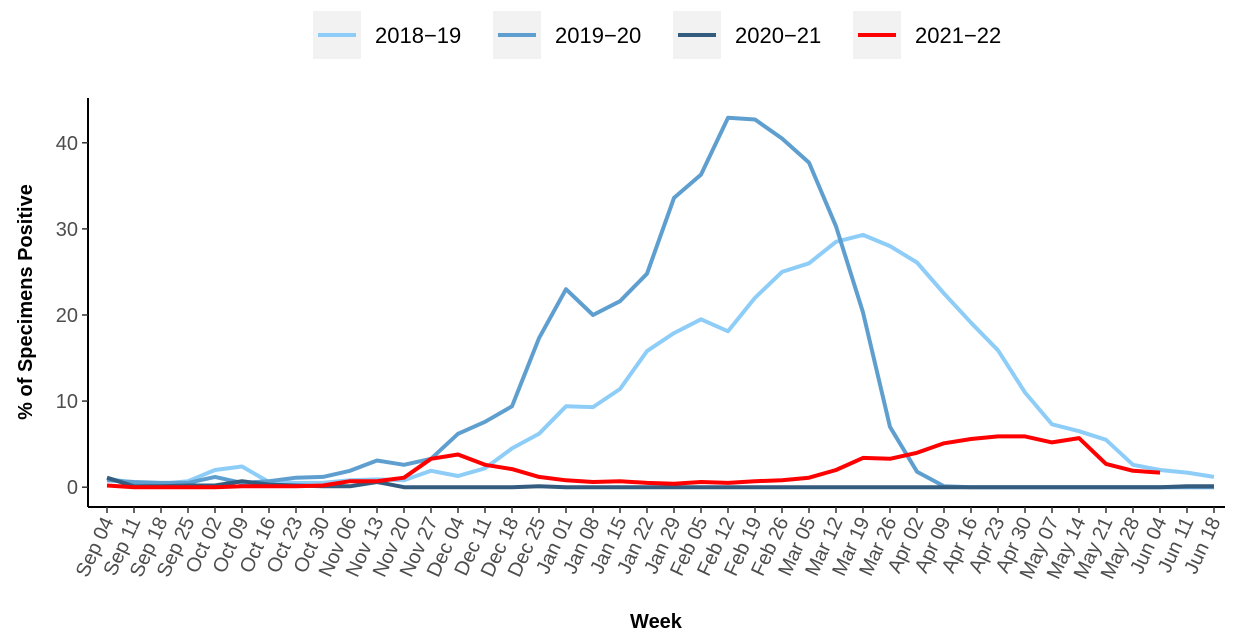  What do you see at coordinates (67, 316) in the screenshot?
I see `y-tick-label: 20` at bounding box center [67, 316].